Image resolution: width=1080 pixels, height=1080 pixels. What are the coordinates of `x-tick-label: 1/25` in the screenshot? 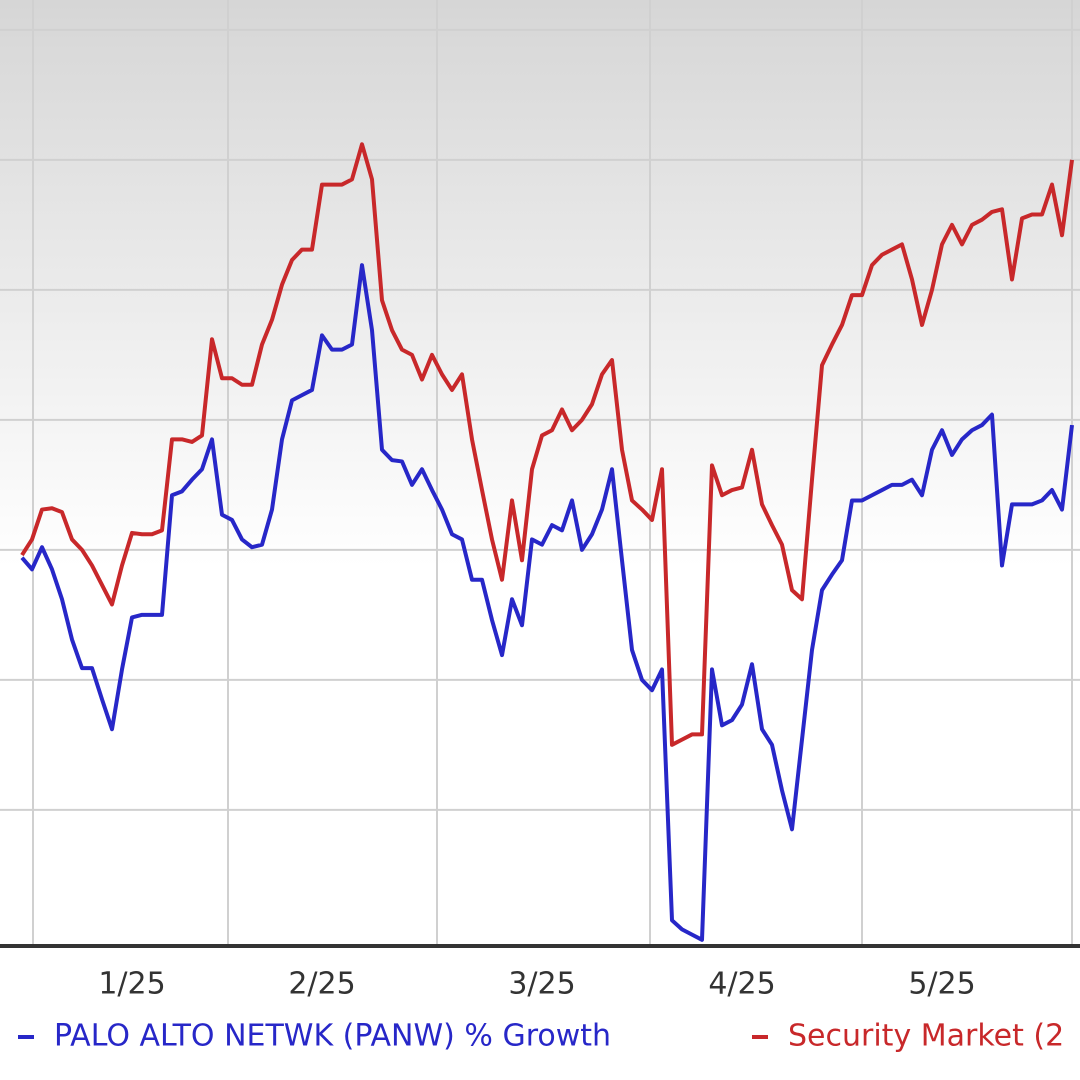 It's located at (131, 984).